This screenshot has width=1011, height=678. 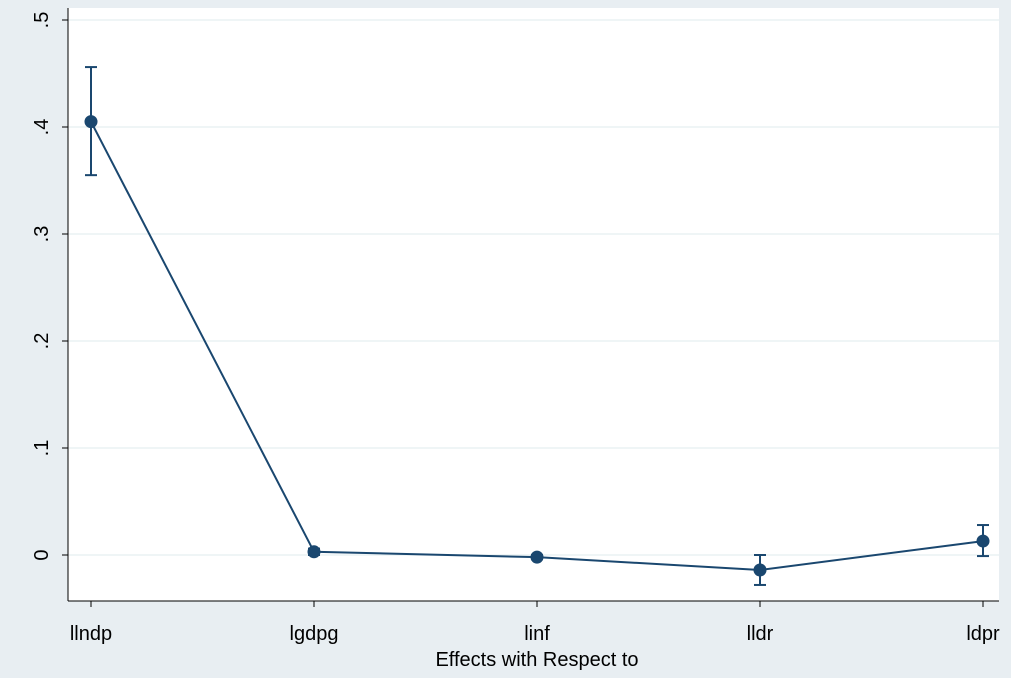 I want to click on y-tick-label: .4, so click(x=42, y=127).